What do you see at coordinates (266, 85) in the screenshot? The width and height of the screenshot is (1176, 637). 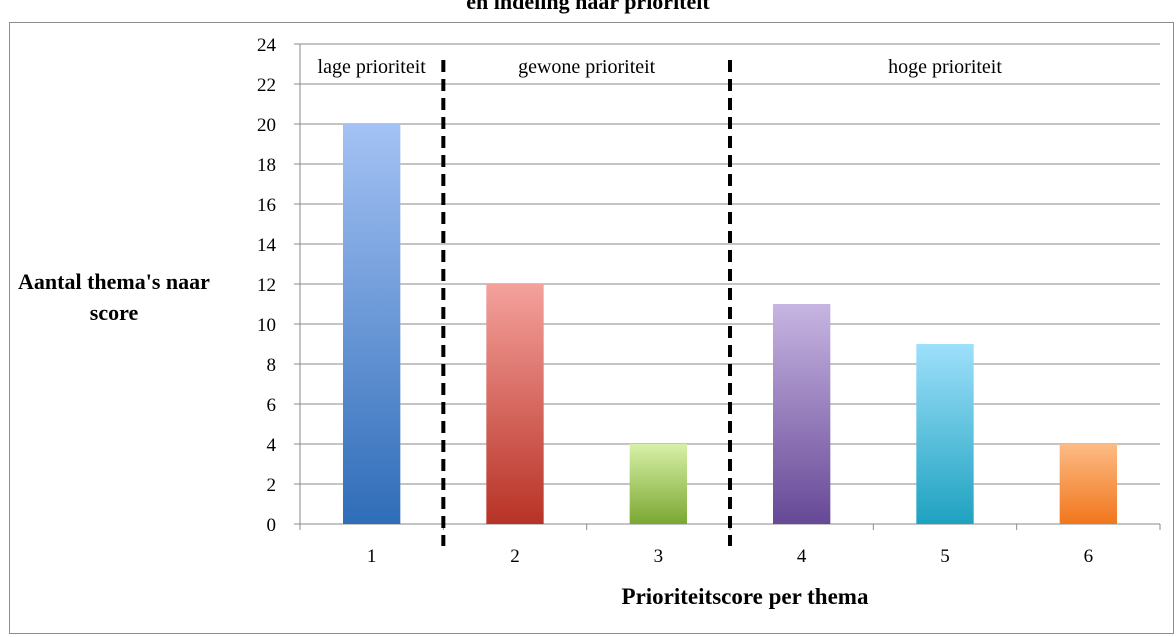 I see `y-tick-label: 22` at bounding box center [266, 85].